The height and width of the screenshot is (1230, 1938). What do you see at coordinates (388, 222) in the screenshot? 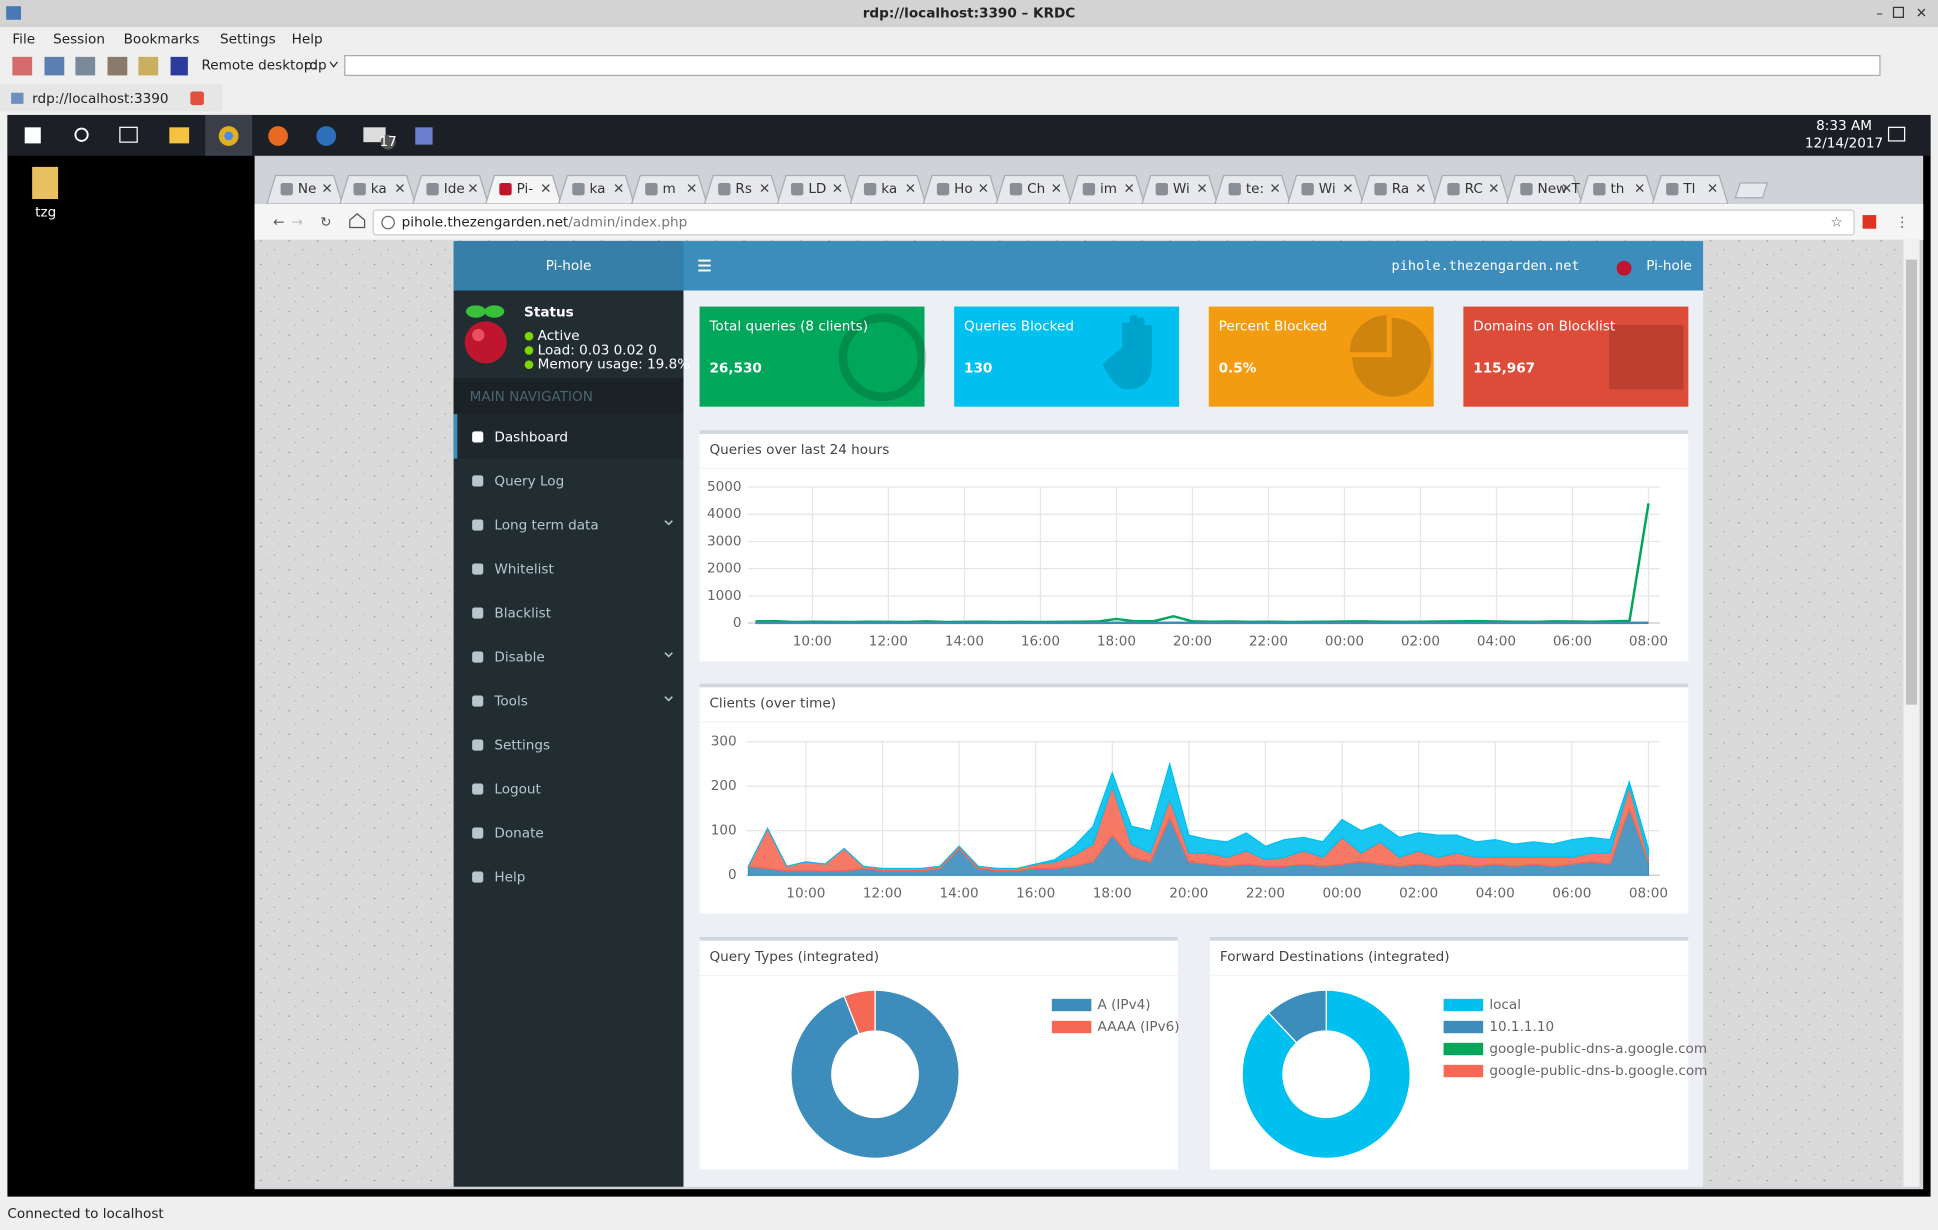
I see `site-info` at bounding box center [388, 222].